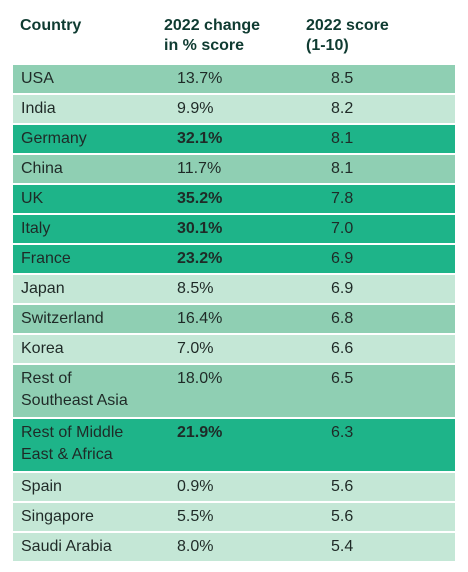 The image size is (468, 572). What do you see at coordinates (32, 198) in the screenshot?
I see `country-cell: UK` at bounding box center [32, 198].